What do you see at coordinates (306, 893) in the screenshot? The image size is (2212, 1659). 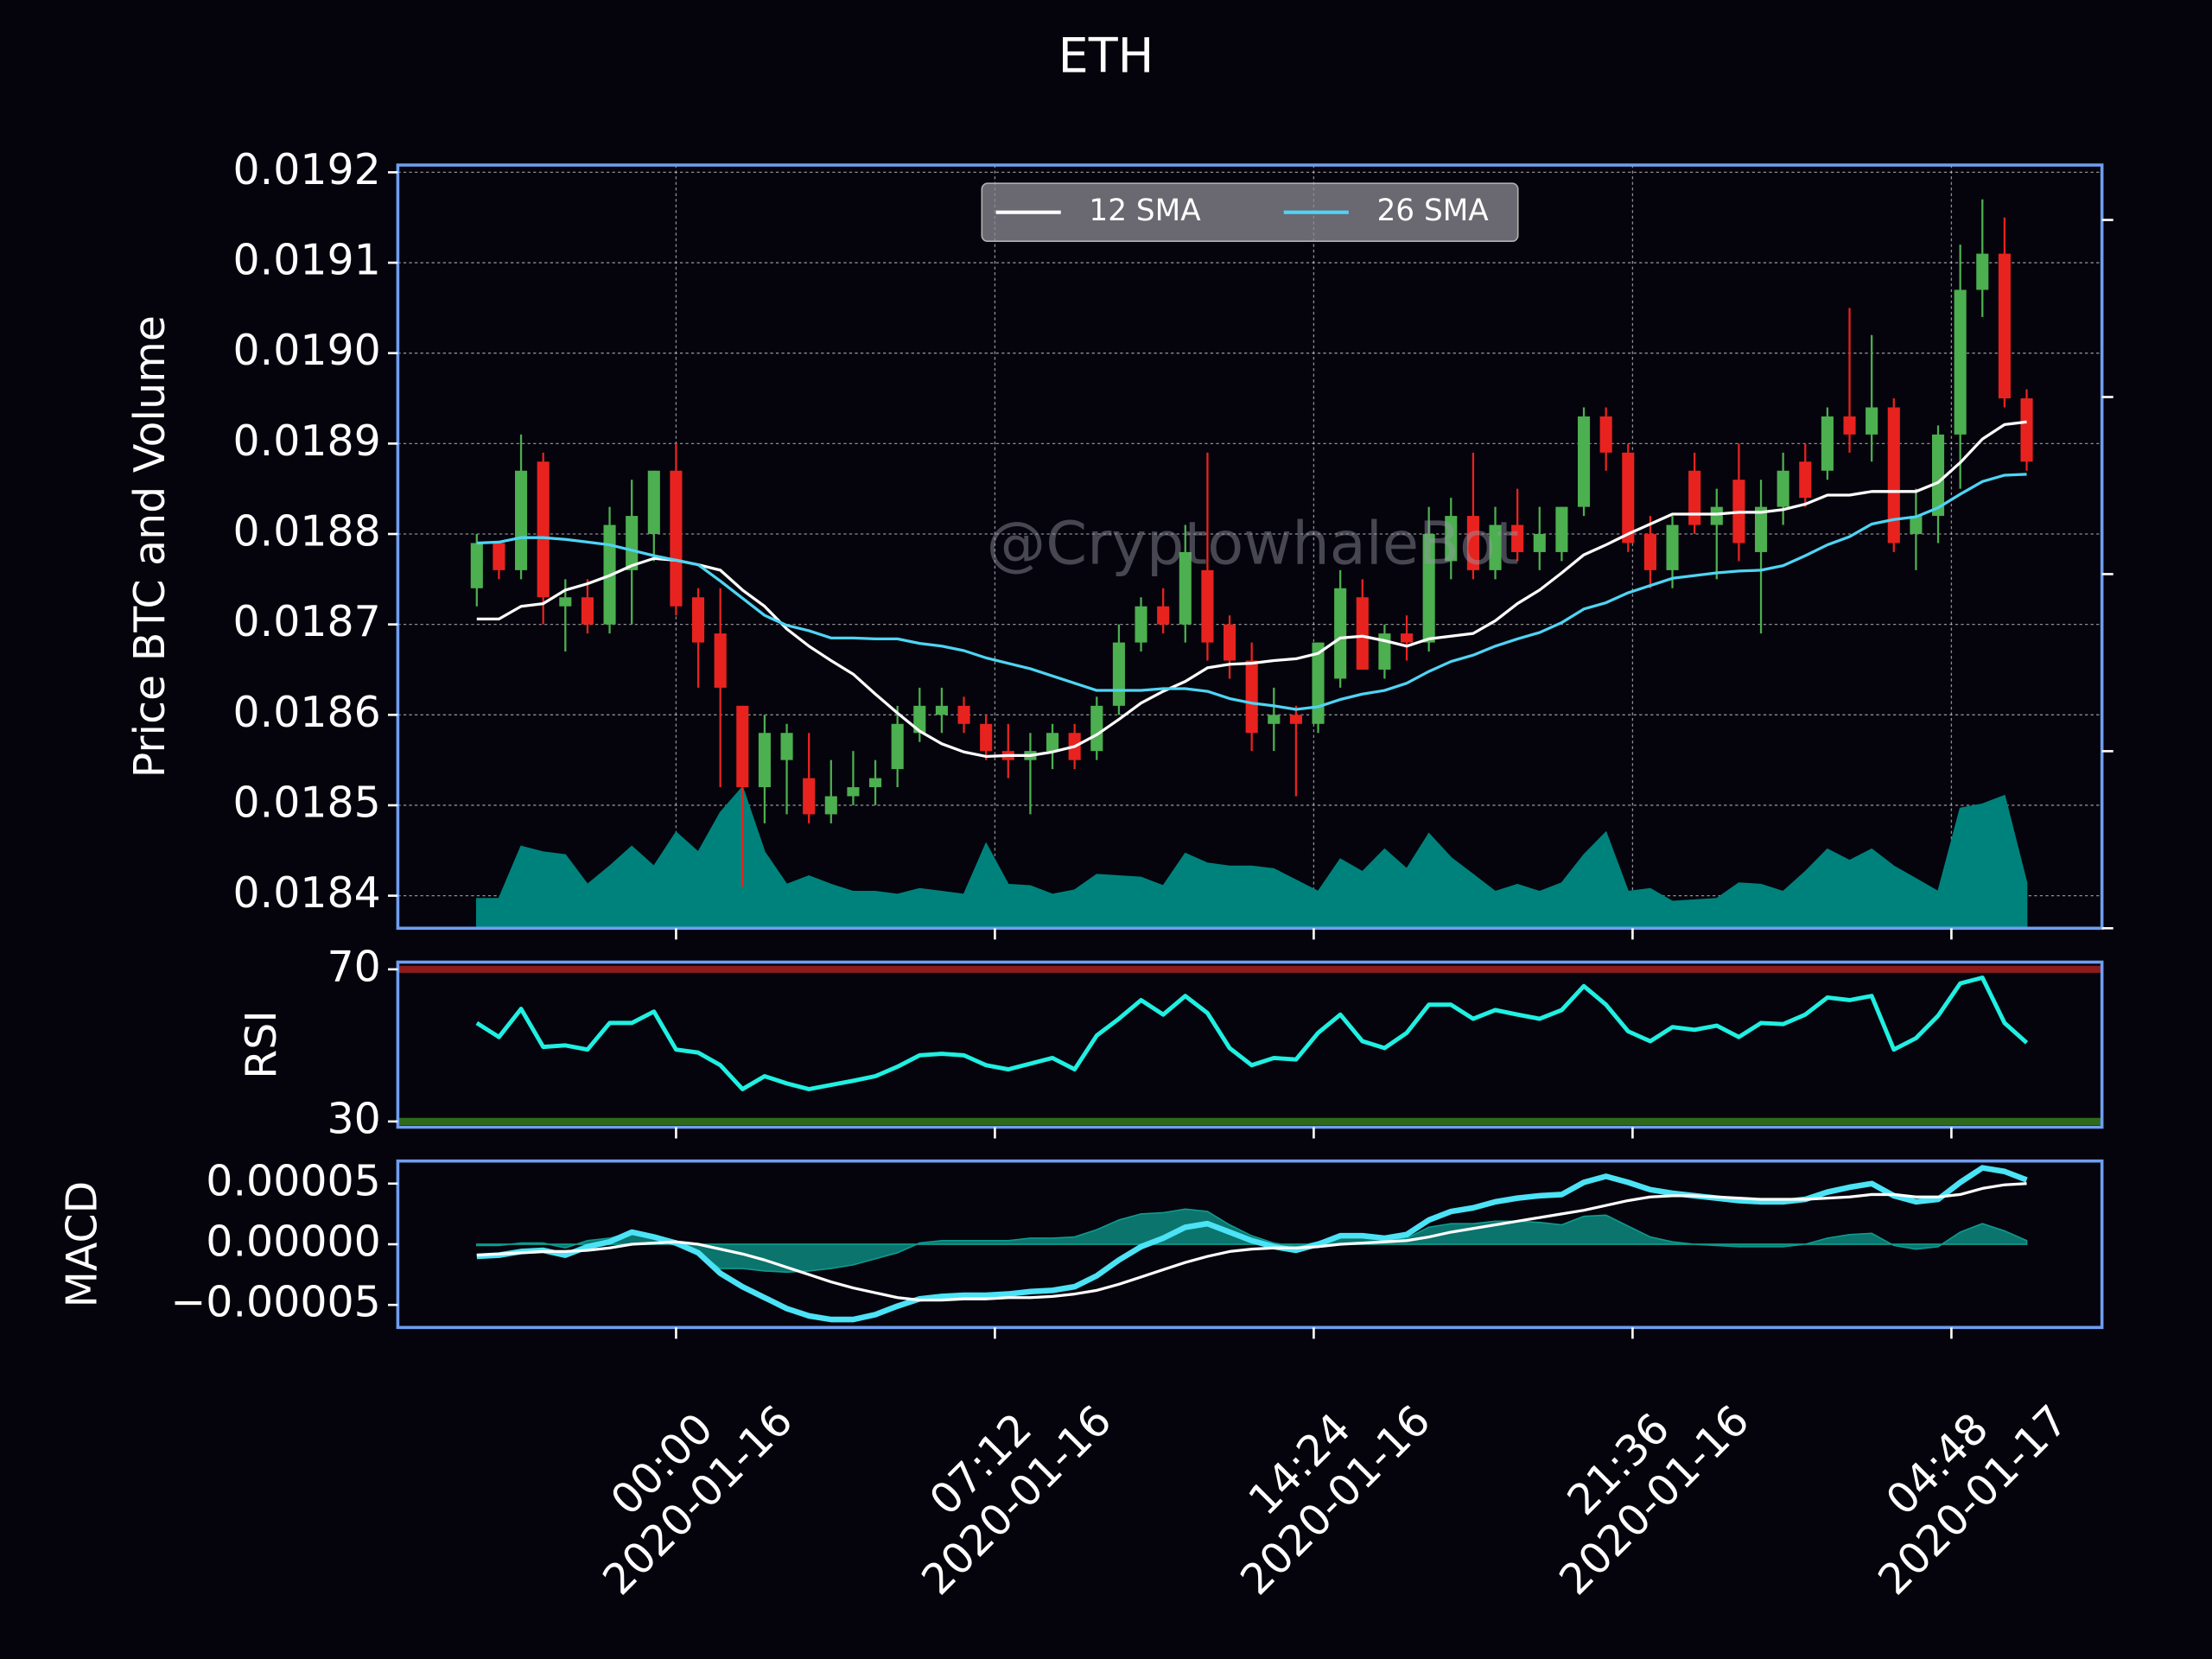 I see `y-tick-label: 0.0184` at bounding box center [306, 893].